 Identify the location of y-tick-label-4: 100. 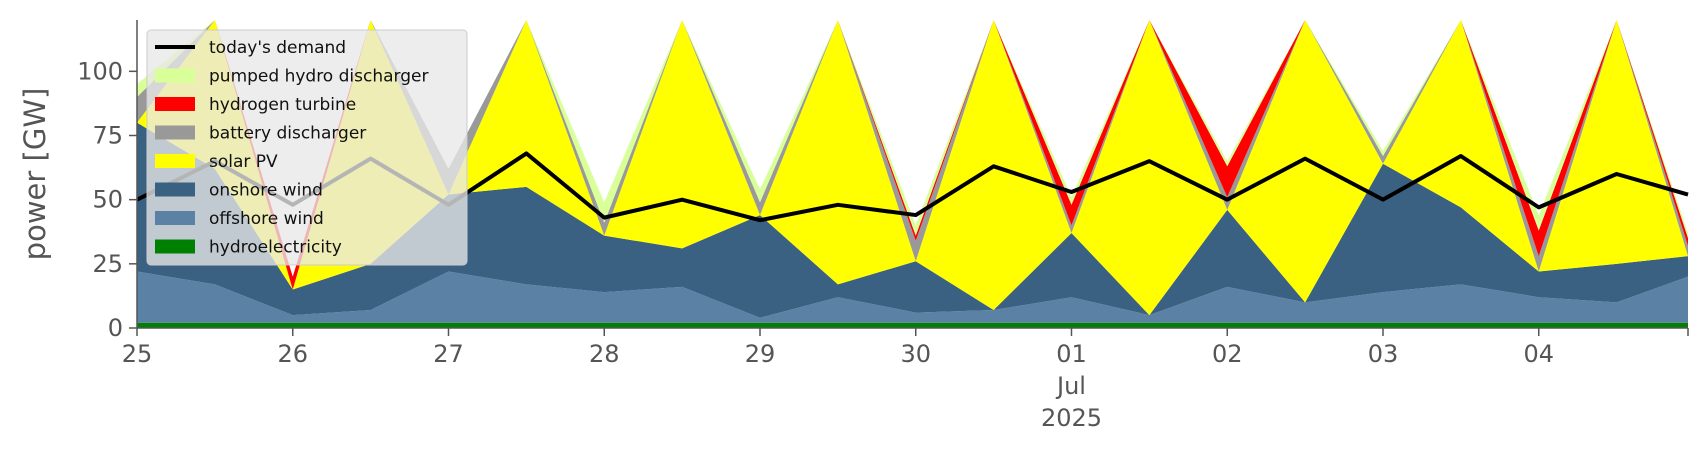
(100, 71).